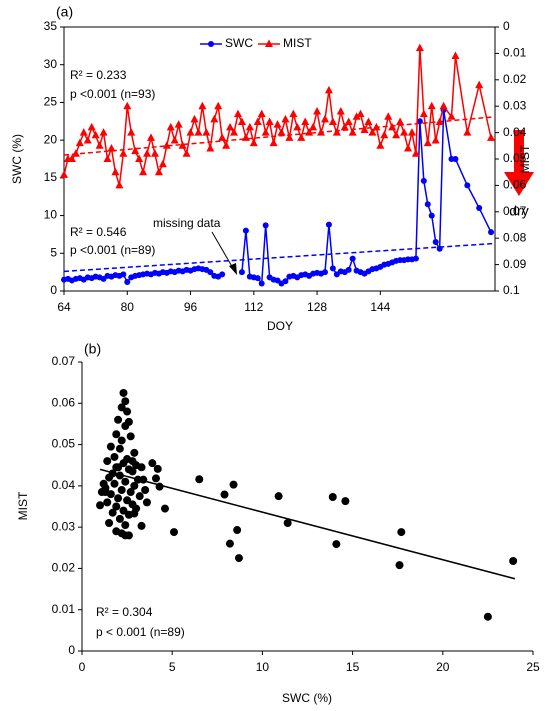  Describe the element at coordinates (112, 94) in the screenshot. I see `annotation: p <0.001 (n=93)` at that location.